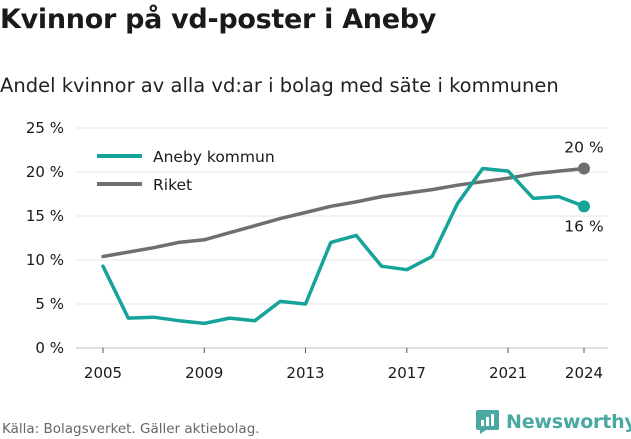 The width and height of the screenshot is (631, 439). I want to click on end-markers: 16 % 20 %, so click(583, 186).